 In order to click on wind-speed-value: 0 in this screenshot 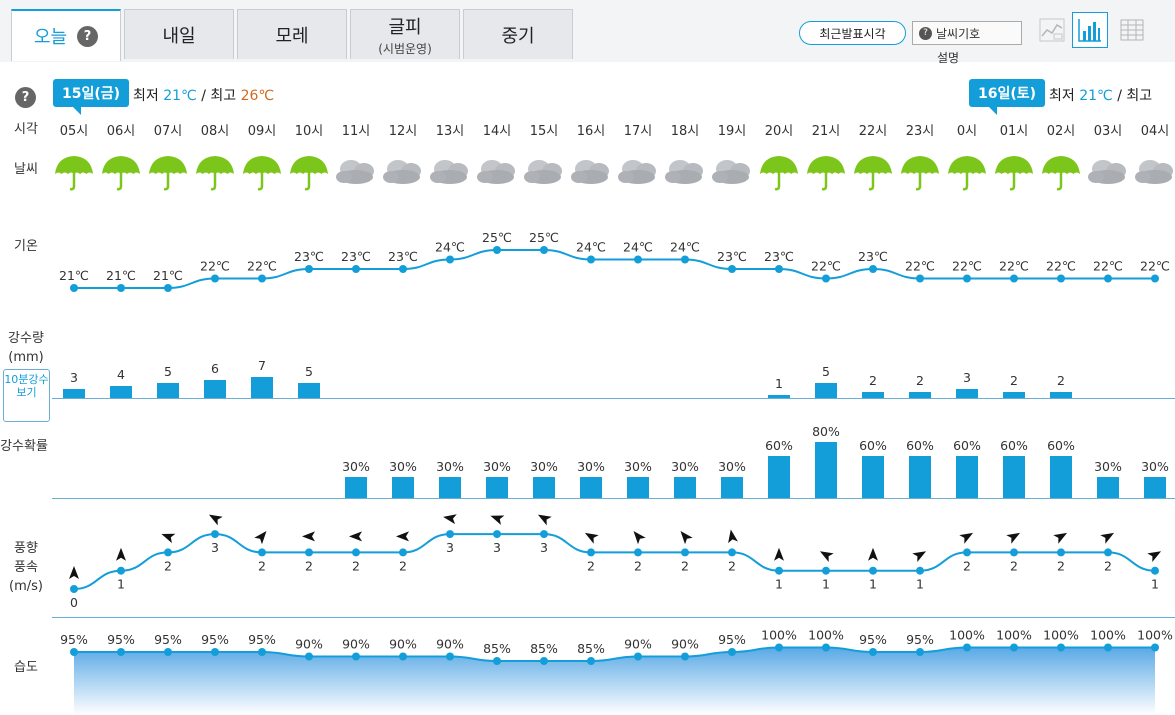, I will do `click(74, 602)`.